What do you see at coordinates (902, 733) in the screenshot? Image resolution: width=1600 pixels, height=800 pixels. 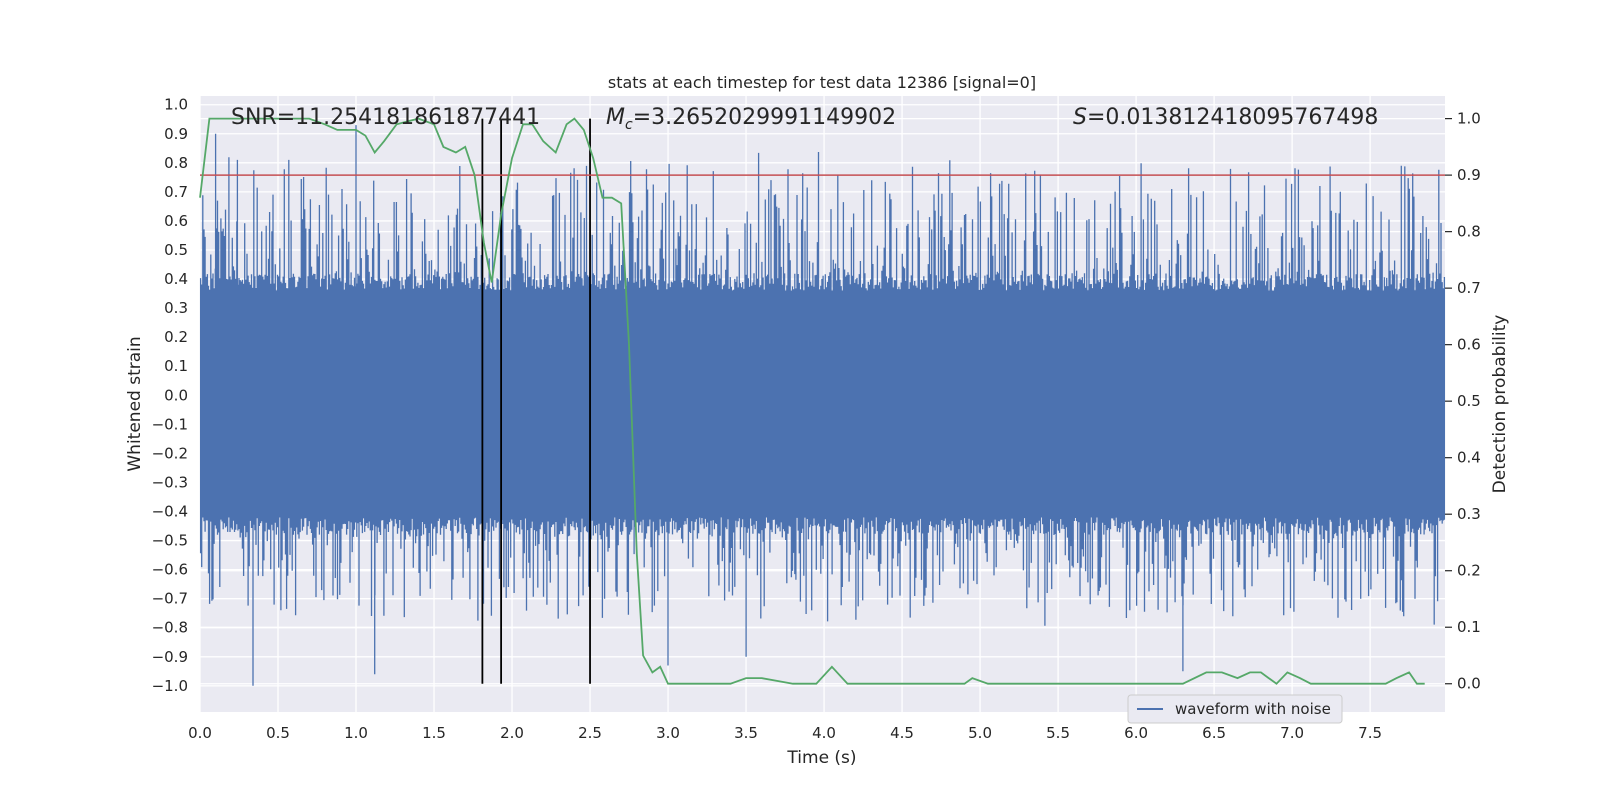 I see `x-tick-label: 4.5` at bounding box center [902, 733].